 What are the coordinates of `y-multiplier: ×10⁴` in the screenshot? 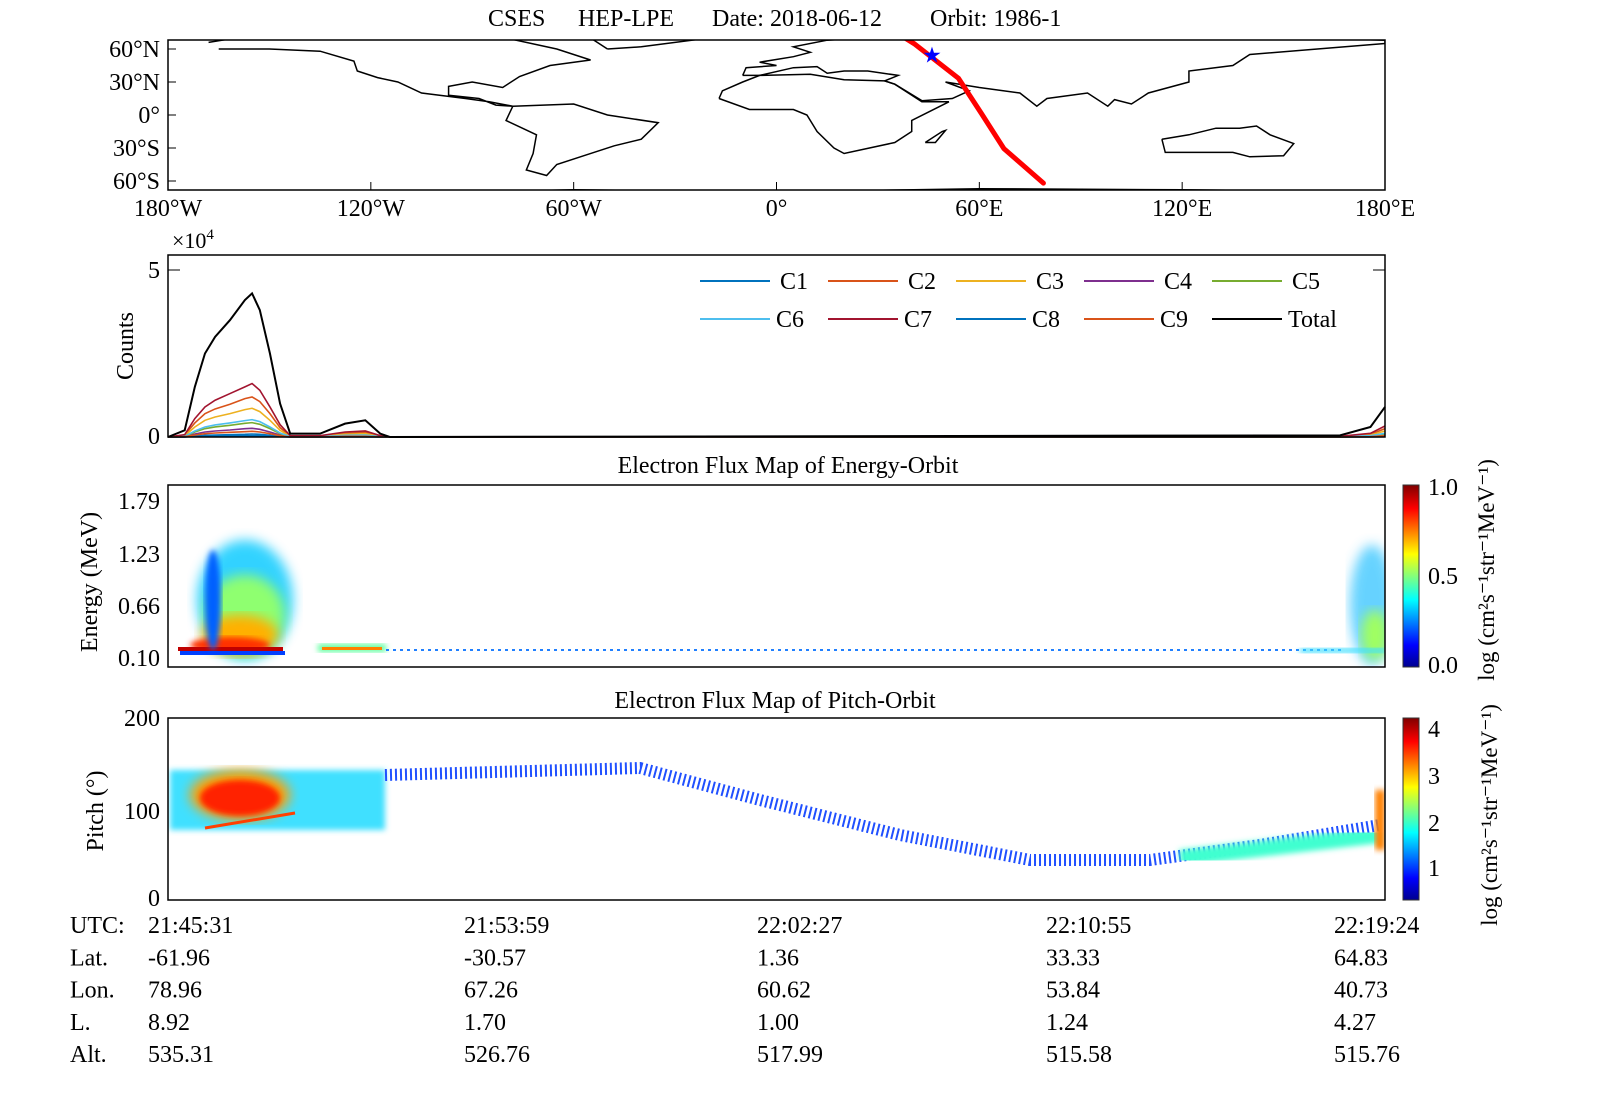 It's located at (193, 240).